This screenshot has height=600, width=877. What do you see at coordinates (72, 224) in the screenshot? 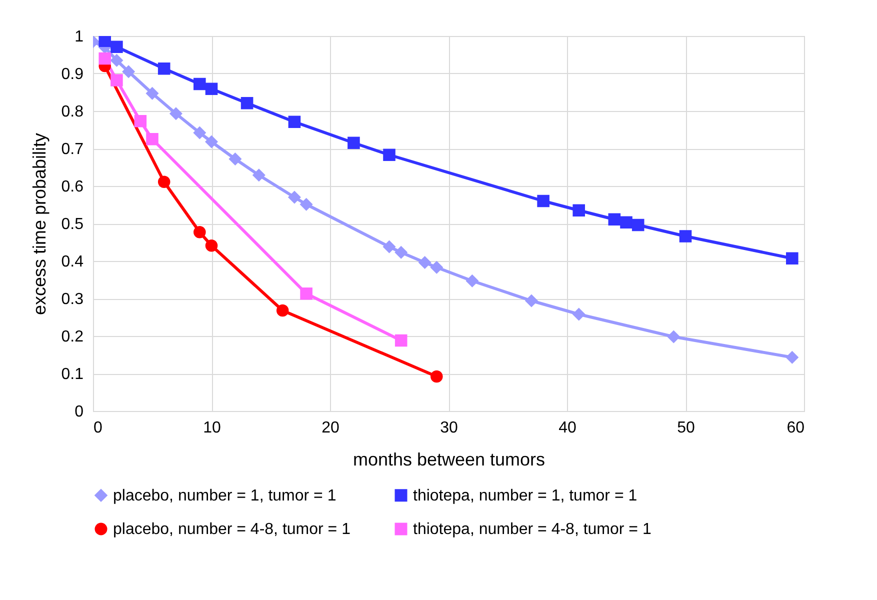
I see `y-tick-label: 0.5` at bounding box center [72, 224].